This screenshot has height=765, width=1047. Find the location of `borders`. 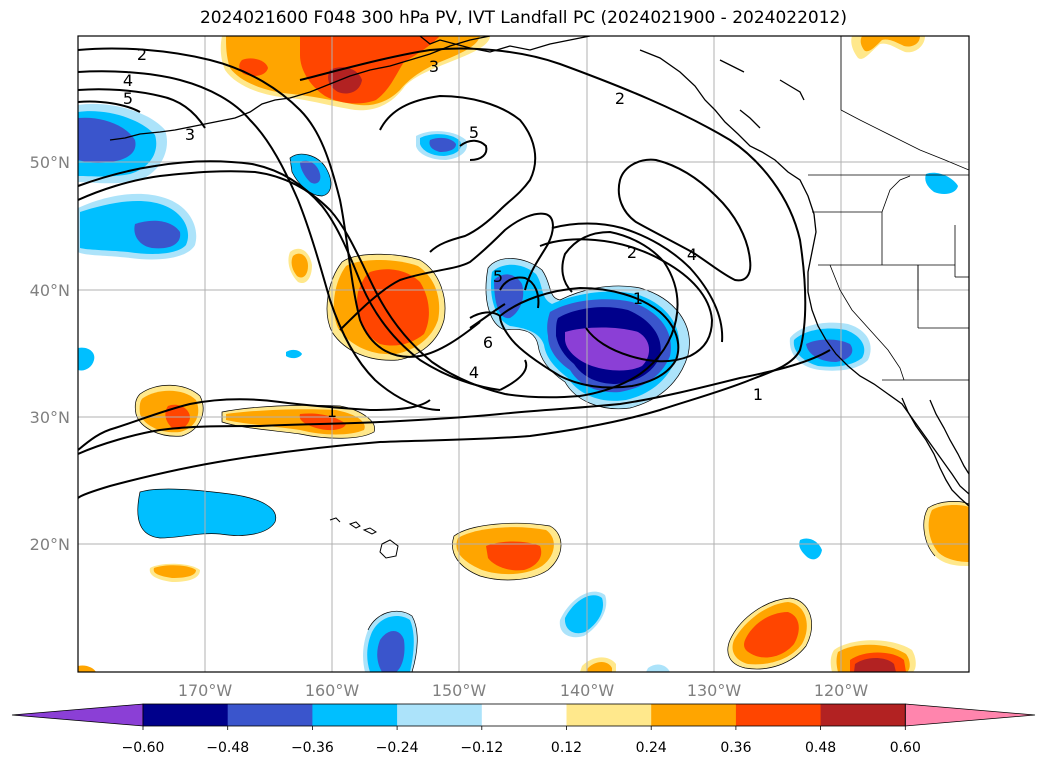

borders is located at coordinates (888, 208).